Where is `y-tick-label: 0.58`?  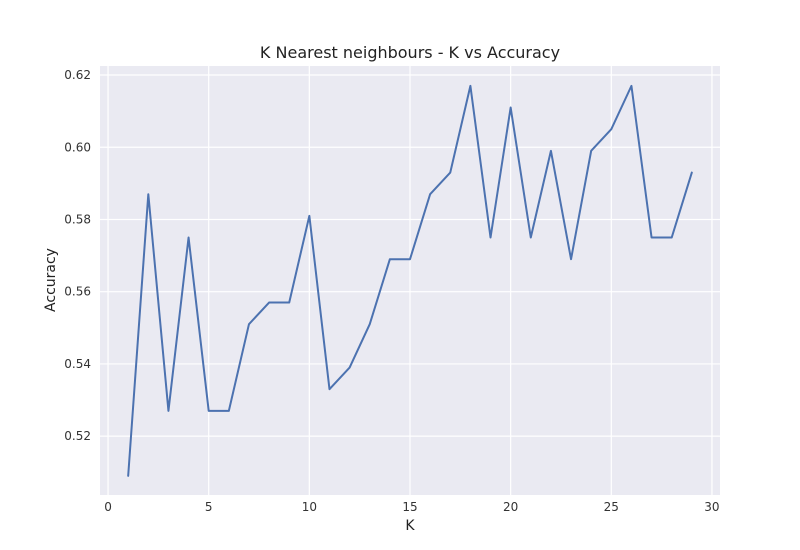
y-tick-label: 0.58 is located at coordinates (77, 219).